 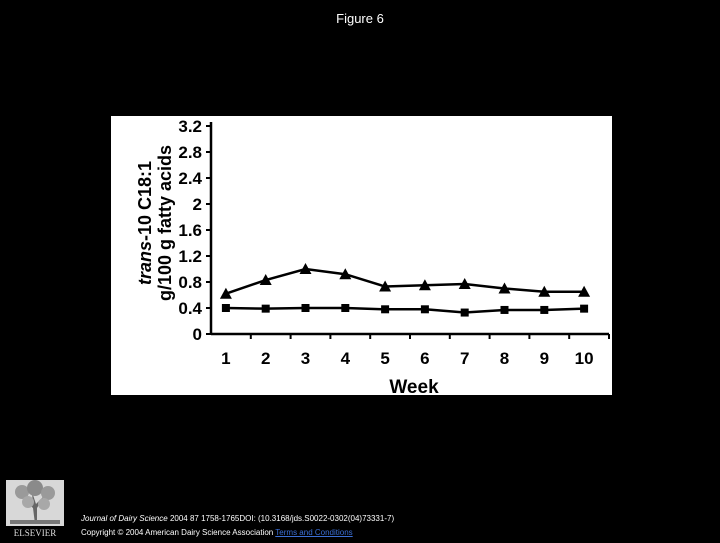 I want to click on x-tick-label: 9, so click(x=544, y=358).